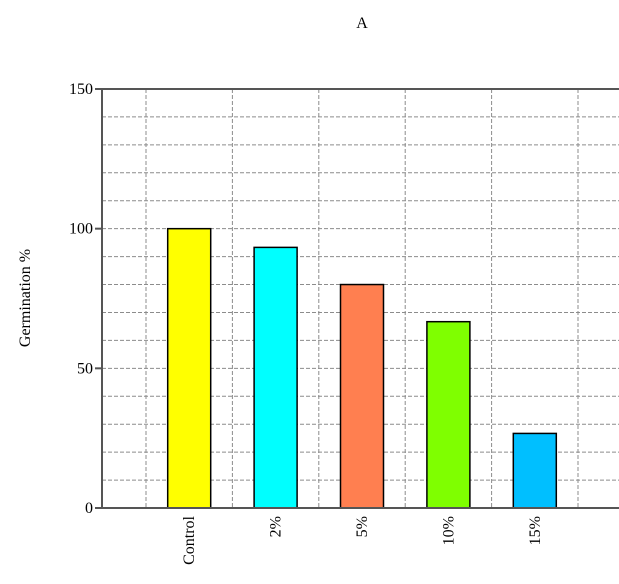 The height and width of the screenshot is (584, 619). Describe the element at coordinates (25, 298) in the screenshot. I see `y-axis-label: Germination %` at that location.